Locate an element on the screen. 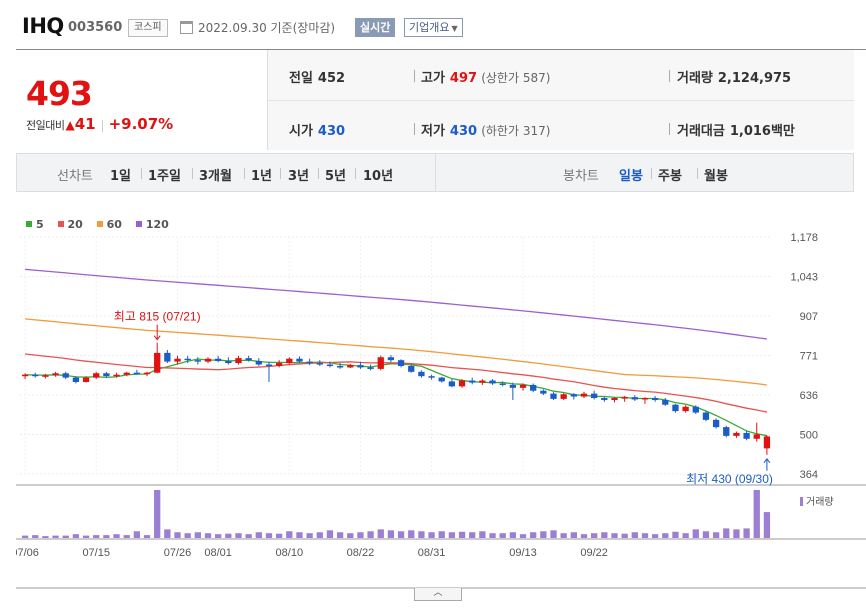 The height and width of the screenshot is (611, 866). price-tick-label: 364 is located at coordinates (809, 475).